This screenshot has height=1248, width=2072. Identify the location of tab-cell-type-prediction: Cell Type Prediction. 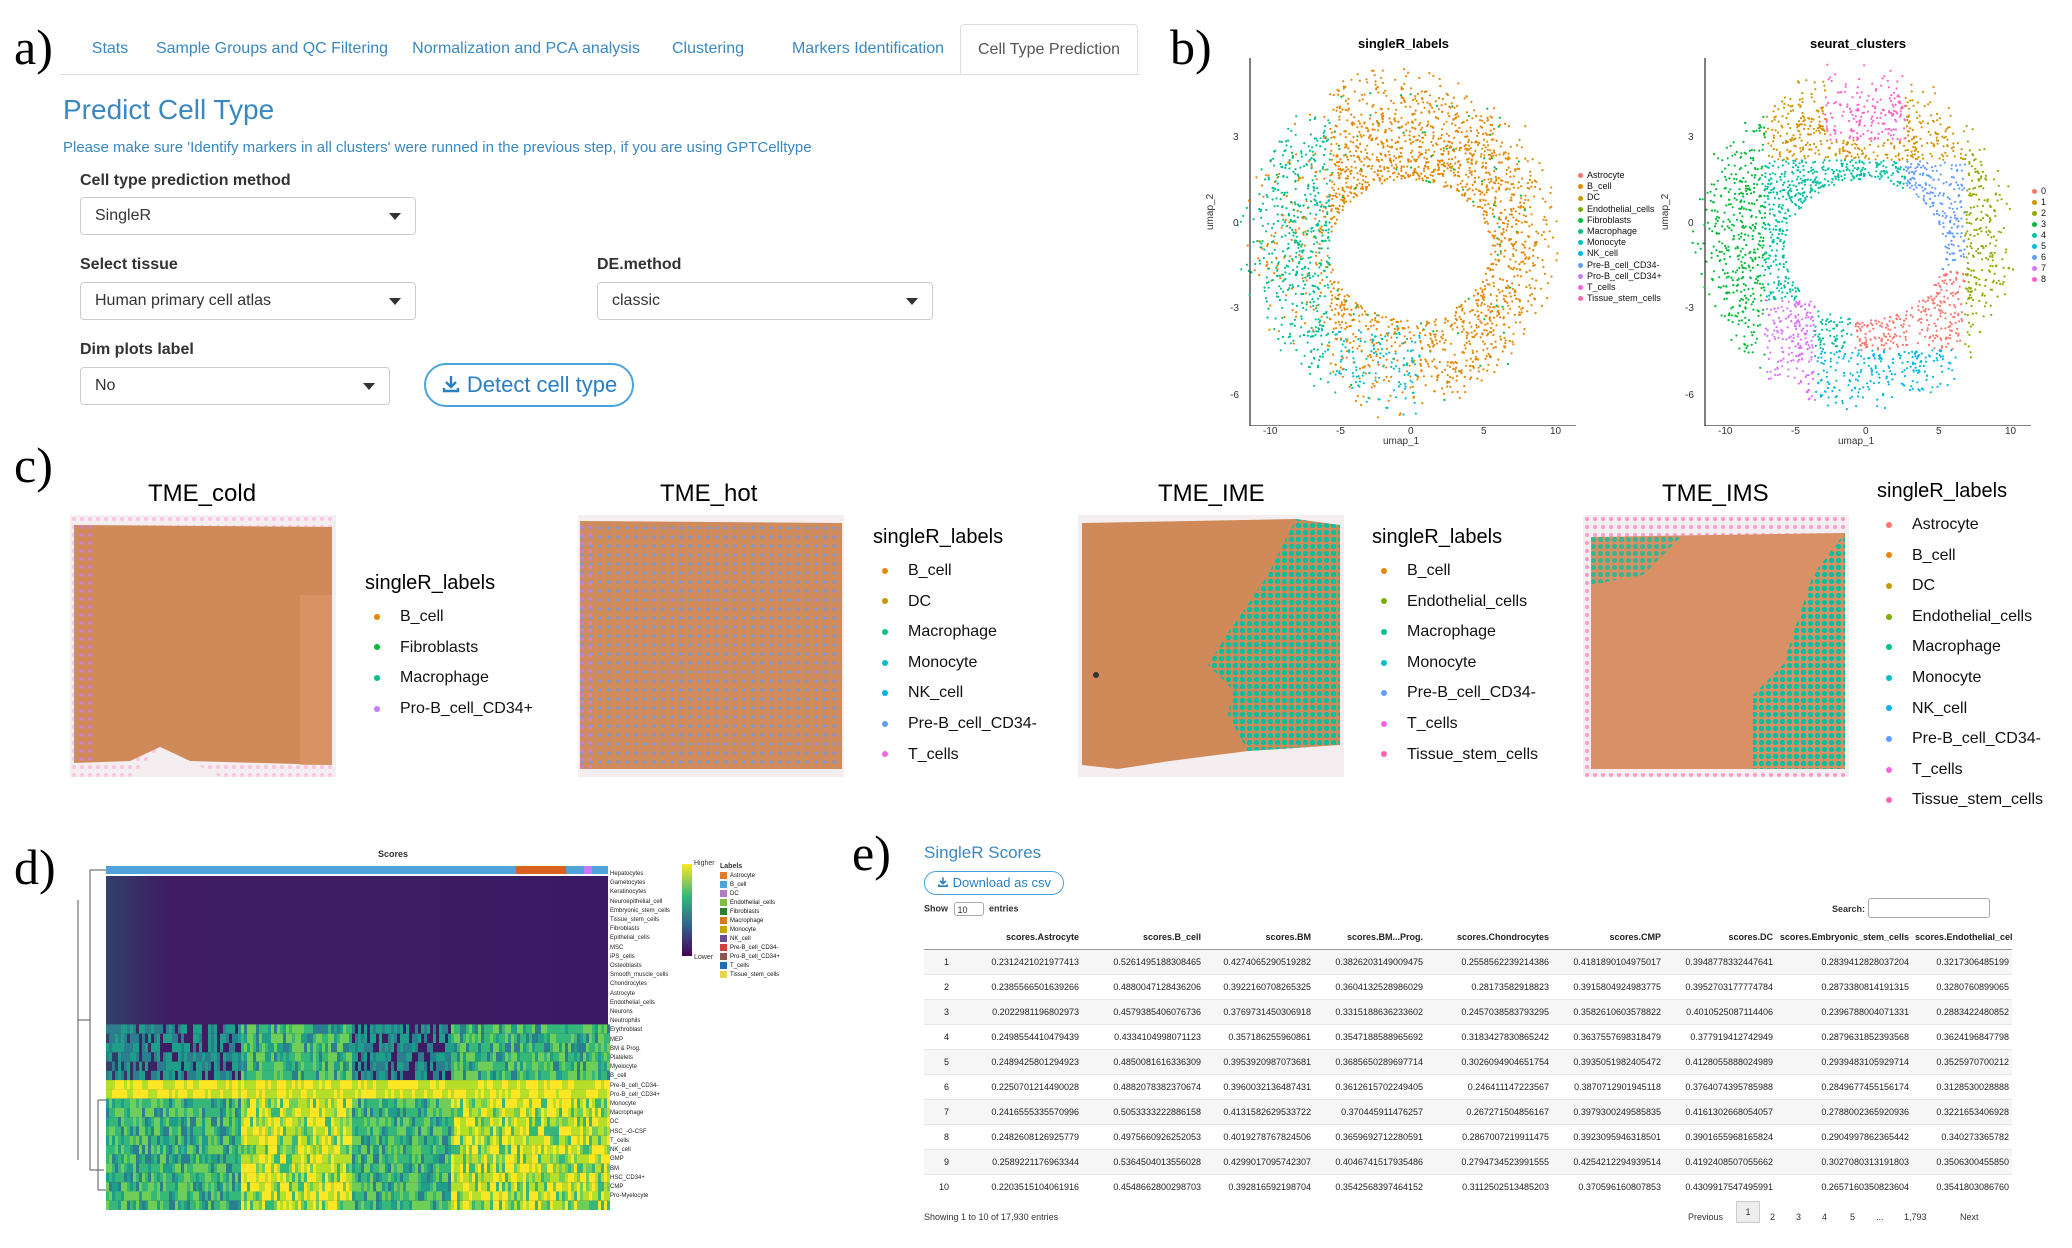
(1049, 49).